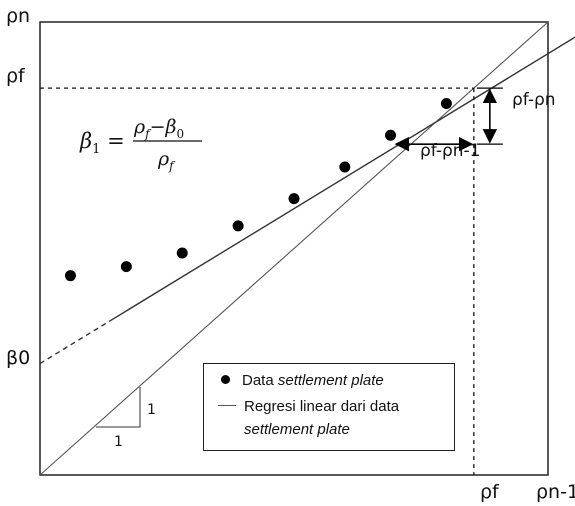 This screenshot has width=575, height=506. I want to click on rho-f-x-label: ρf, so click(490, 492).